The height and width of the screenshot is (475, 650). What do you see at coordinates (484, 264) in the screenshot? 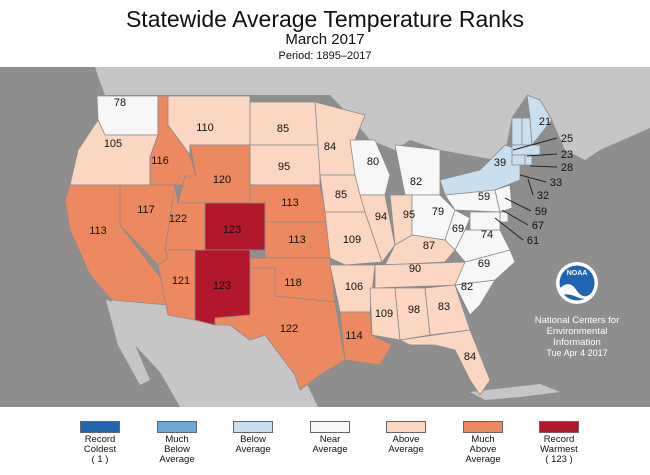
I see `rank-label-nc: 69` at bounding box center [484, 264].